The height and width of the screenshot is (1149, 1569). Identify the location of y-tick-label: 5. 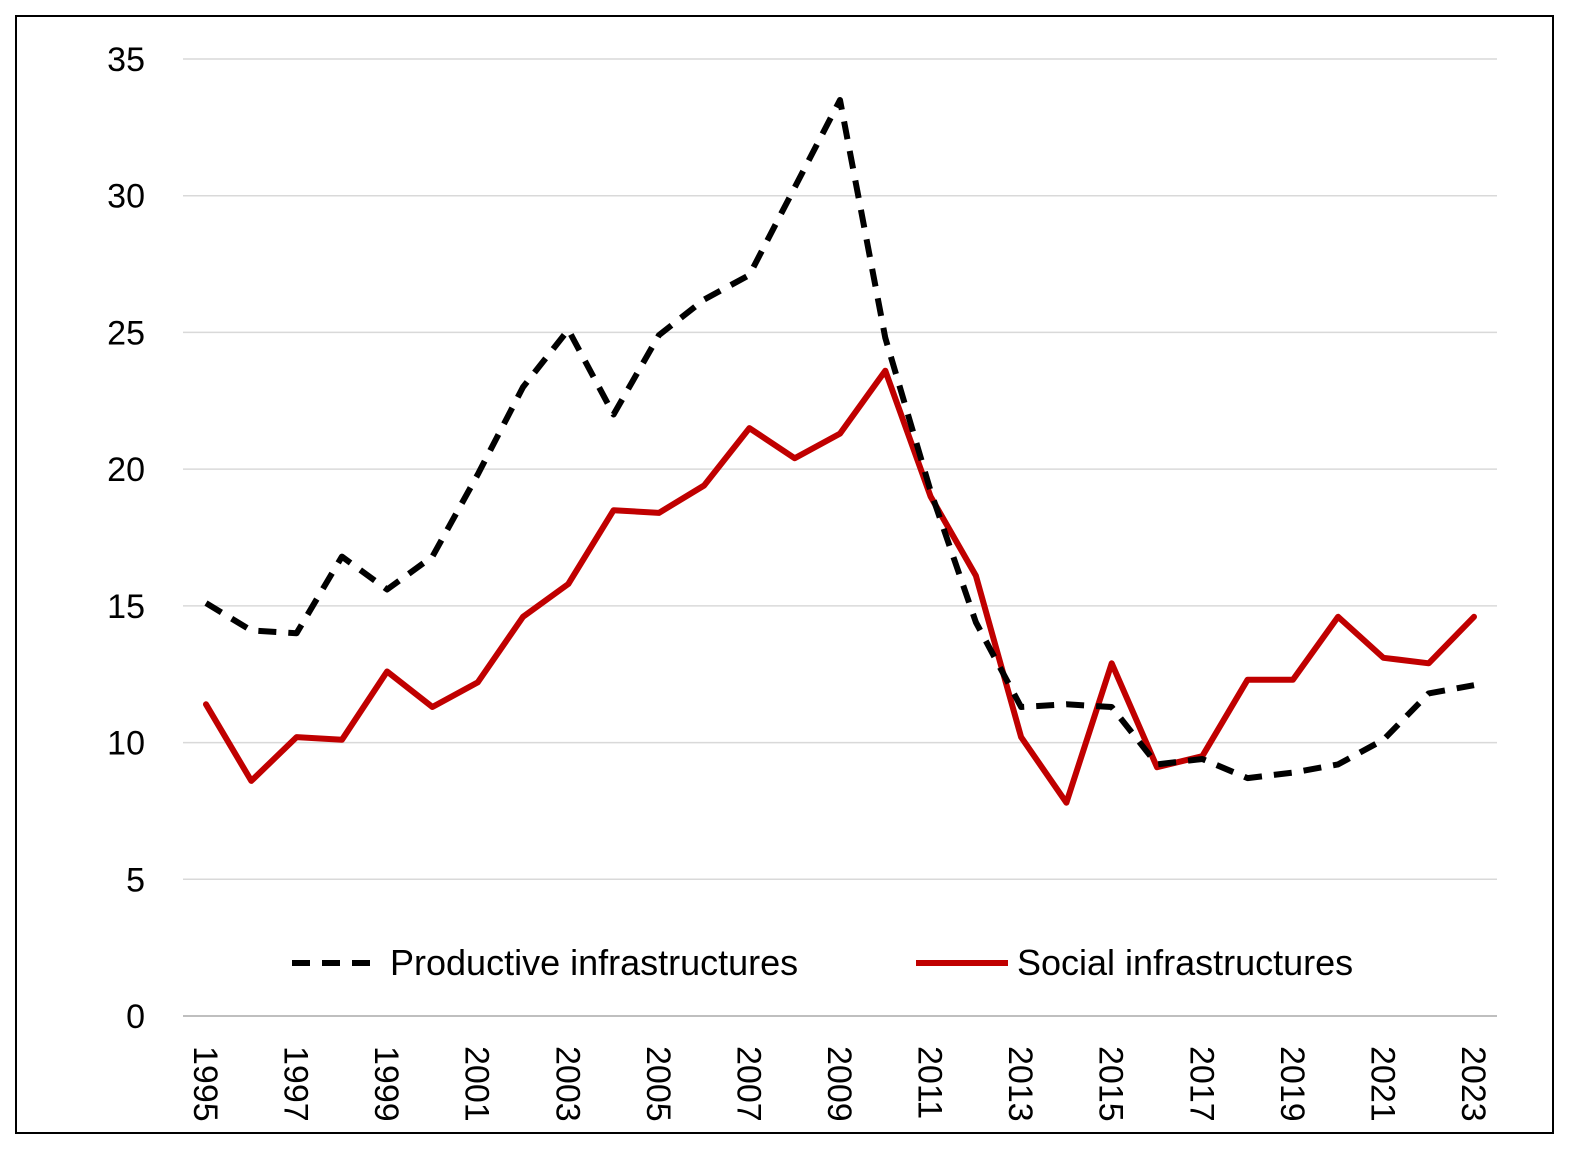
(135, 880).